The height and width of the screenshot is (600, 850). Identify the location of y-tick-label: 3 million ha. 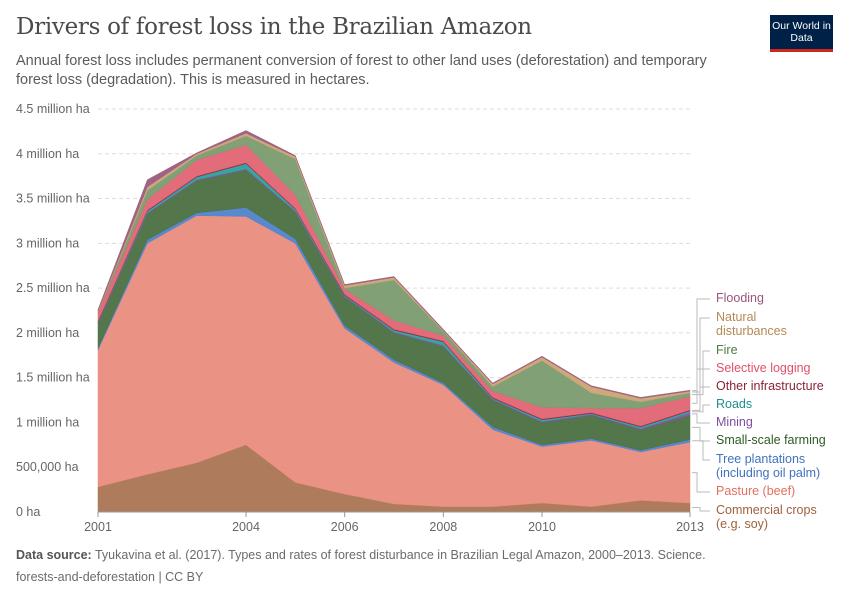
(47, 243).